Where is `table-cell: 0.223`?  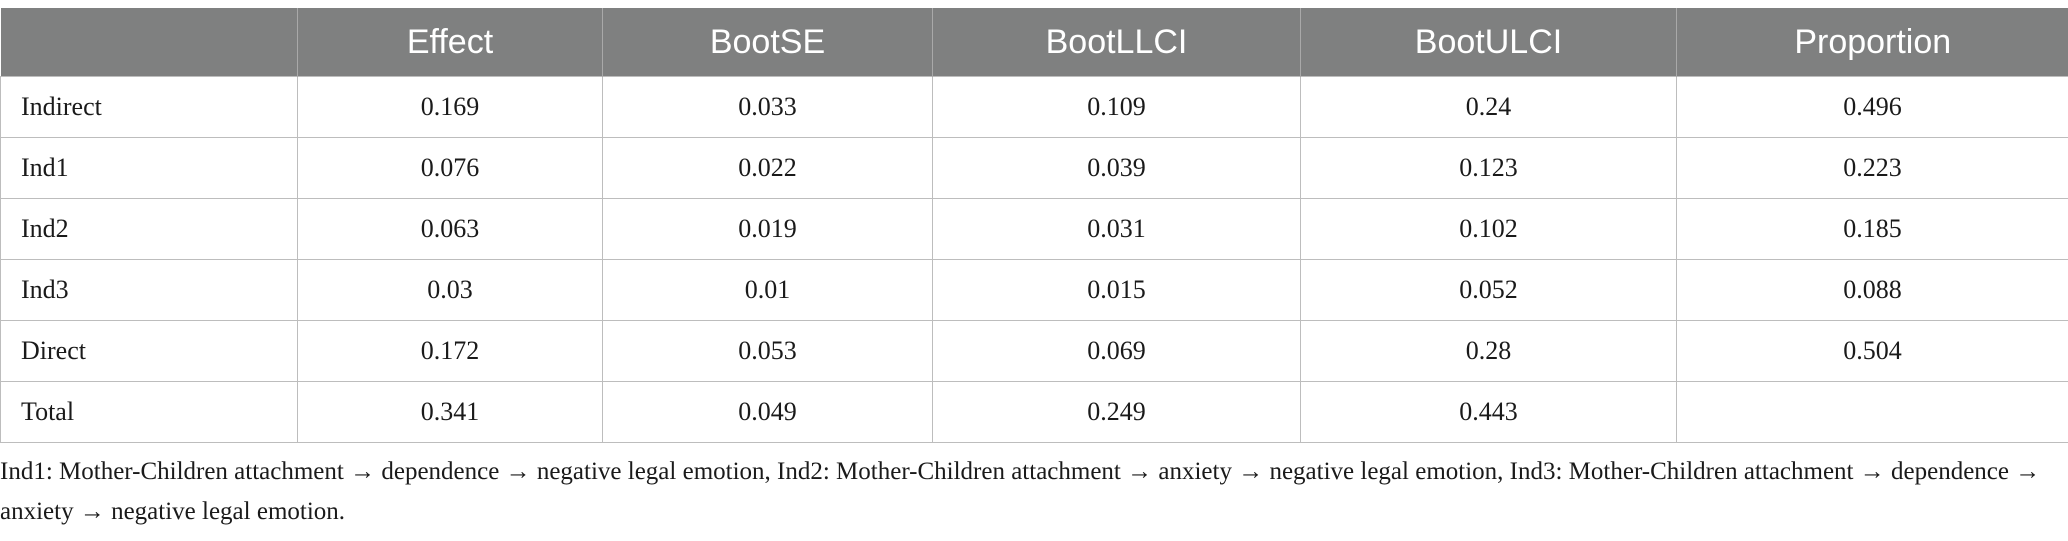
table-cell: 0.223 is located at coordinates (1872, 168).